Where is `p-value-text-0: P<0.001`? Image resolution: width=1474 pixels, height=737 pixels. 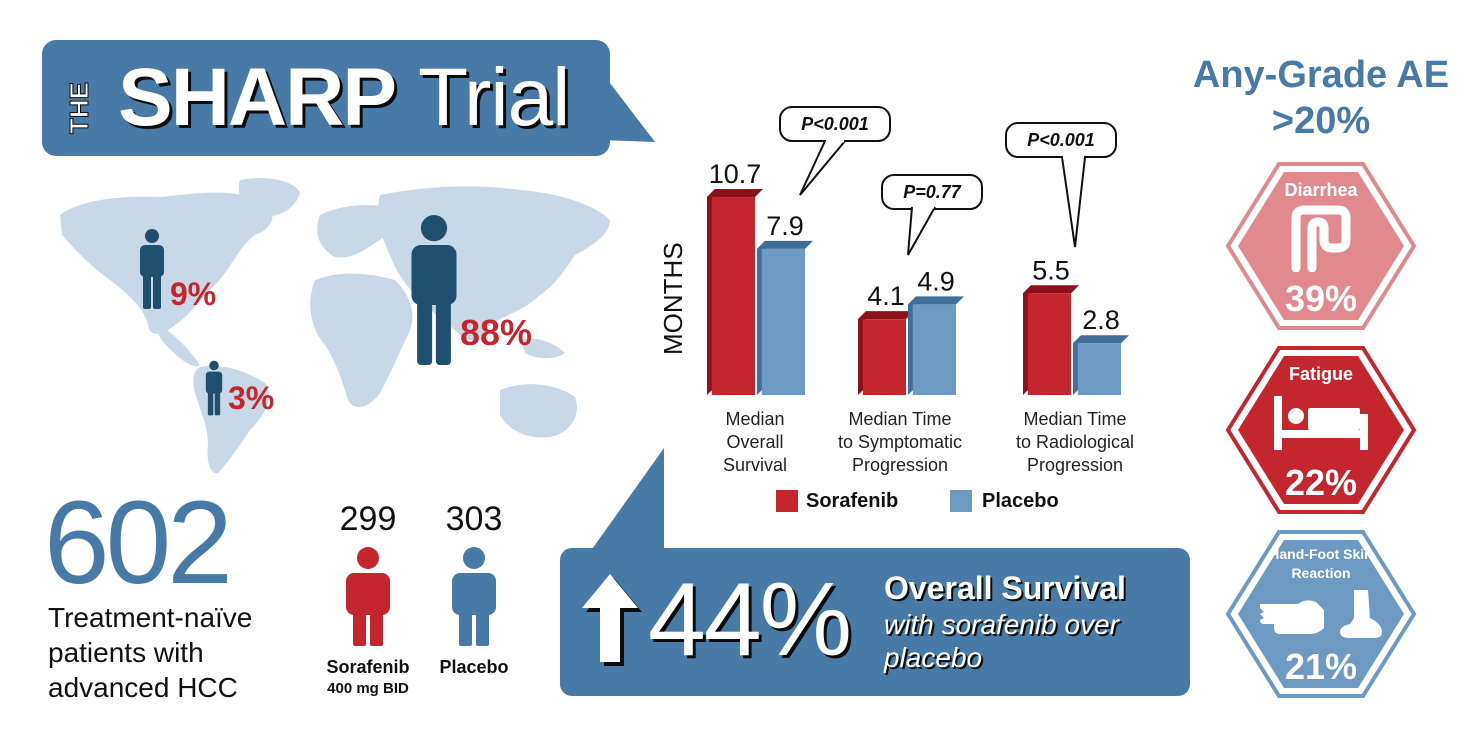
p-value-text-0: P<0.001 is located at coordinates (835, 124).